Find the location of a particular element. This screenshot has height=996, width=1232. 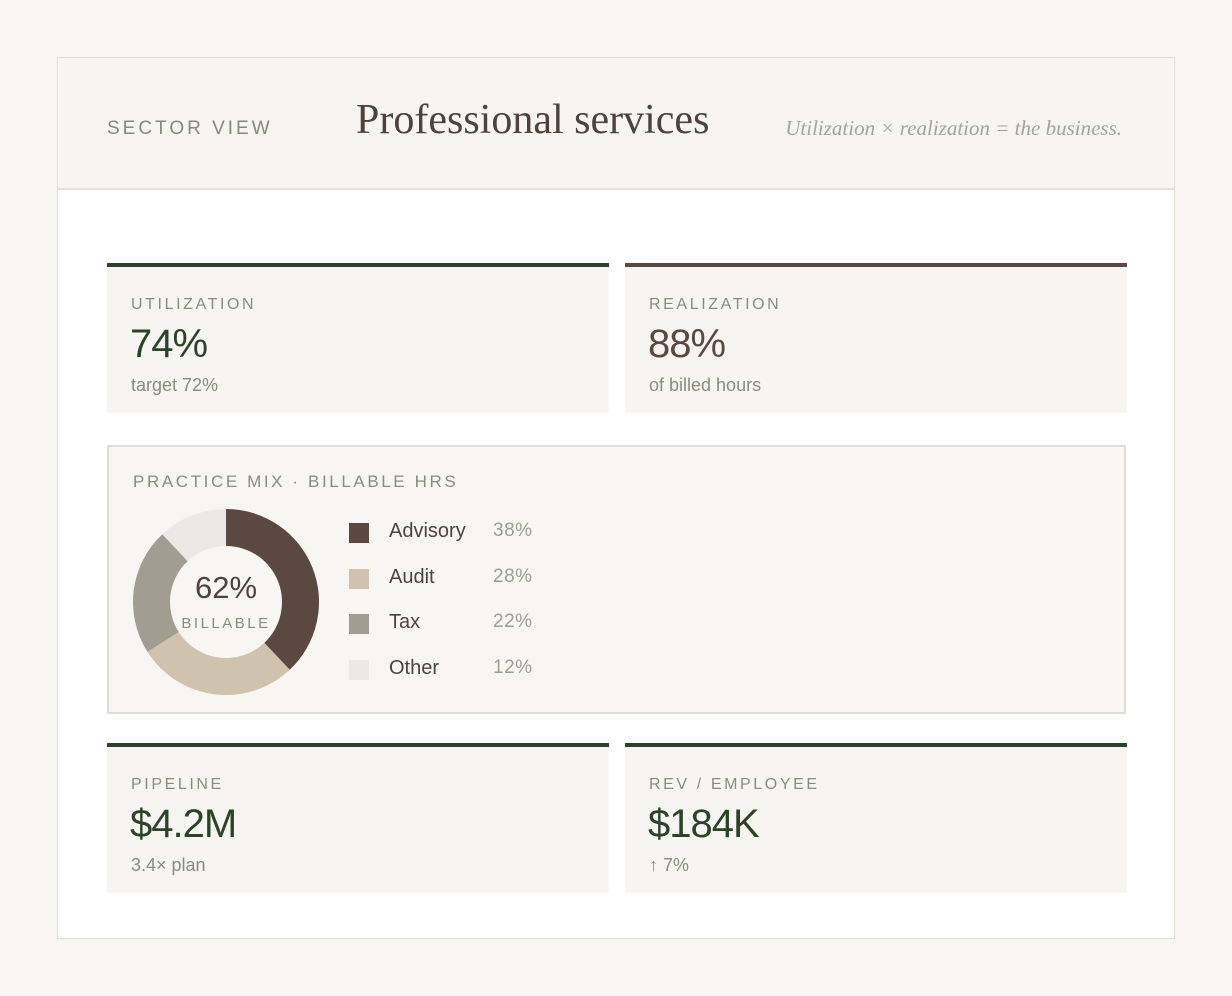

kpi-subtext: of billed hours is located at coordinates (705, 385).